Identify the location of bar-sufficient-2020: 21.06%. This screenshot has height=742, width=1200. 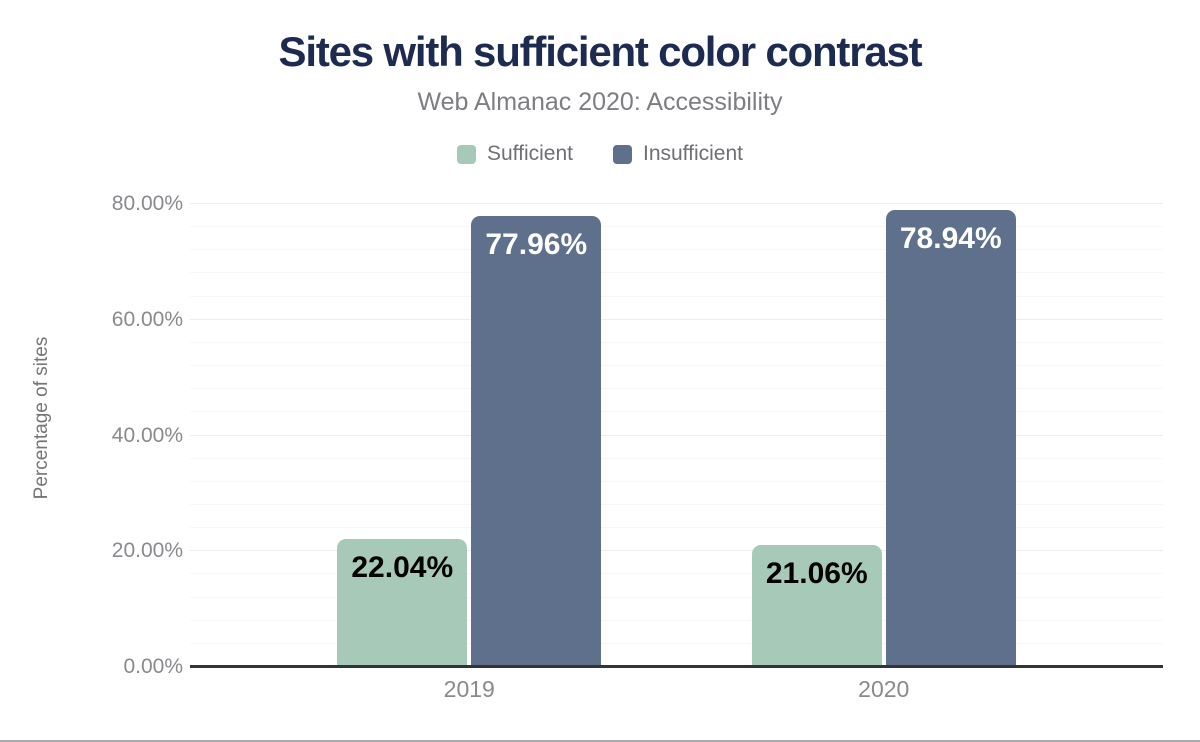
(816, 606).